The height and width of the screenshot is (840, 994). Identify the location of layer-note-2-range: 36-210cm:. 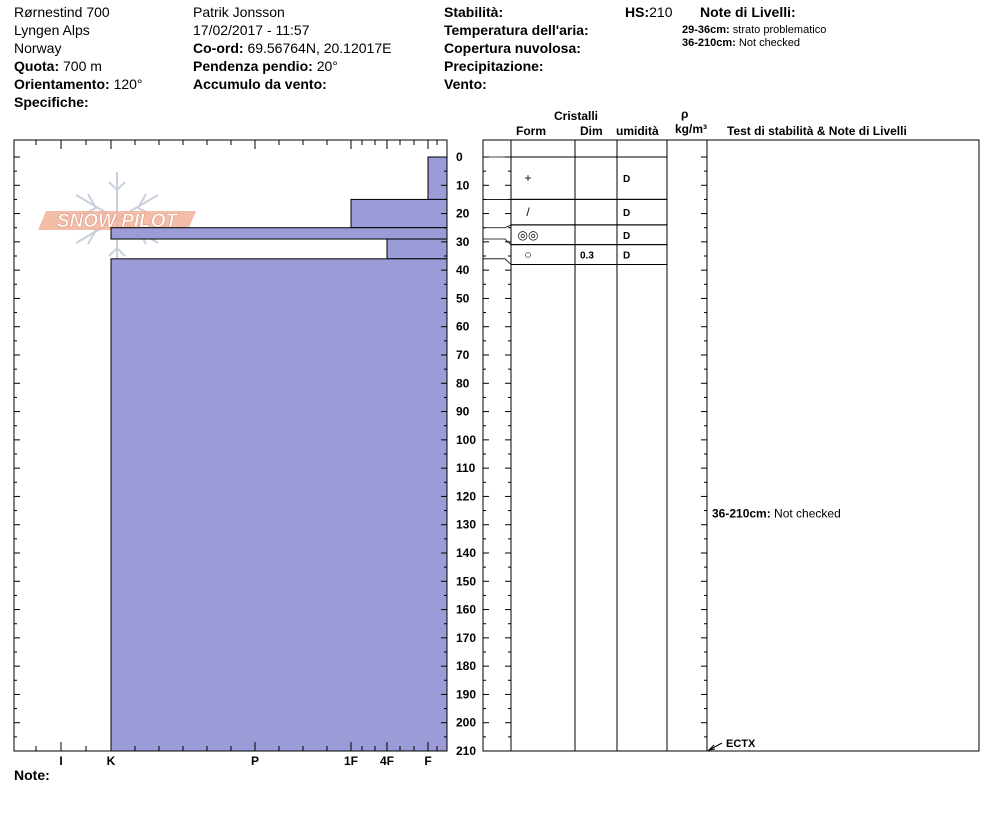
(709, 43).